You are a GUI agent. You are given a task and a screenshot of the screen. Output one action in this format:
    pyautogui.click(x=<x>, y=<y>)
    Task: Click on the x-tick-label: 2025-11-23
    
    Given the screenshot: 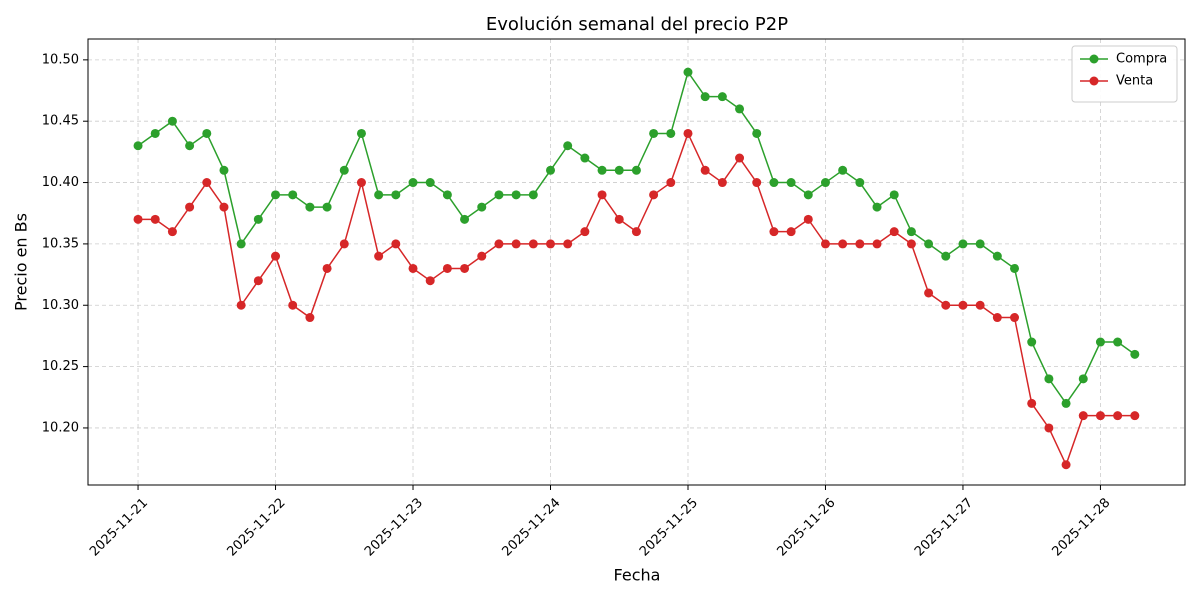 What is the action you would take?
    pyautogui.click(x=394, y=527)
    